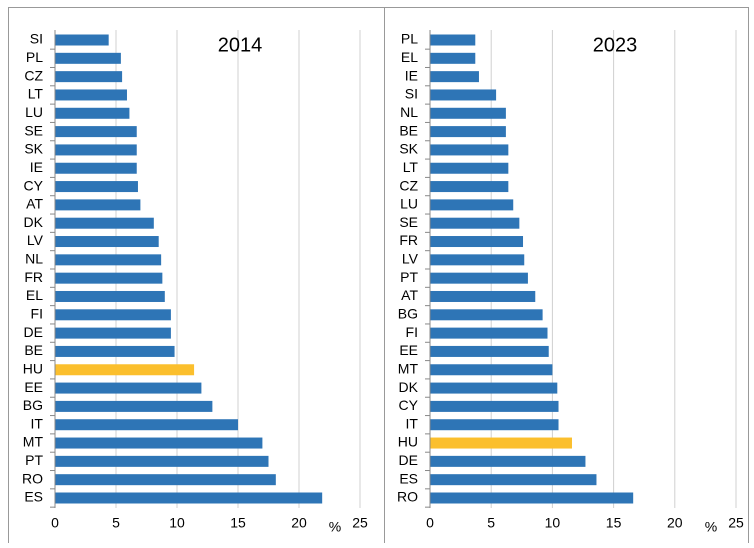 The width and height of the screenshot is (754, 548). I want to click on y-tick-label: PL, so click(409, 39).